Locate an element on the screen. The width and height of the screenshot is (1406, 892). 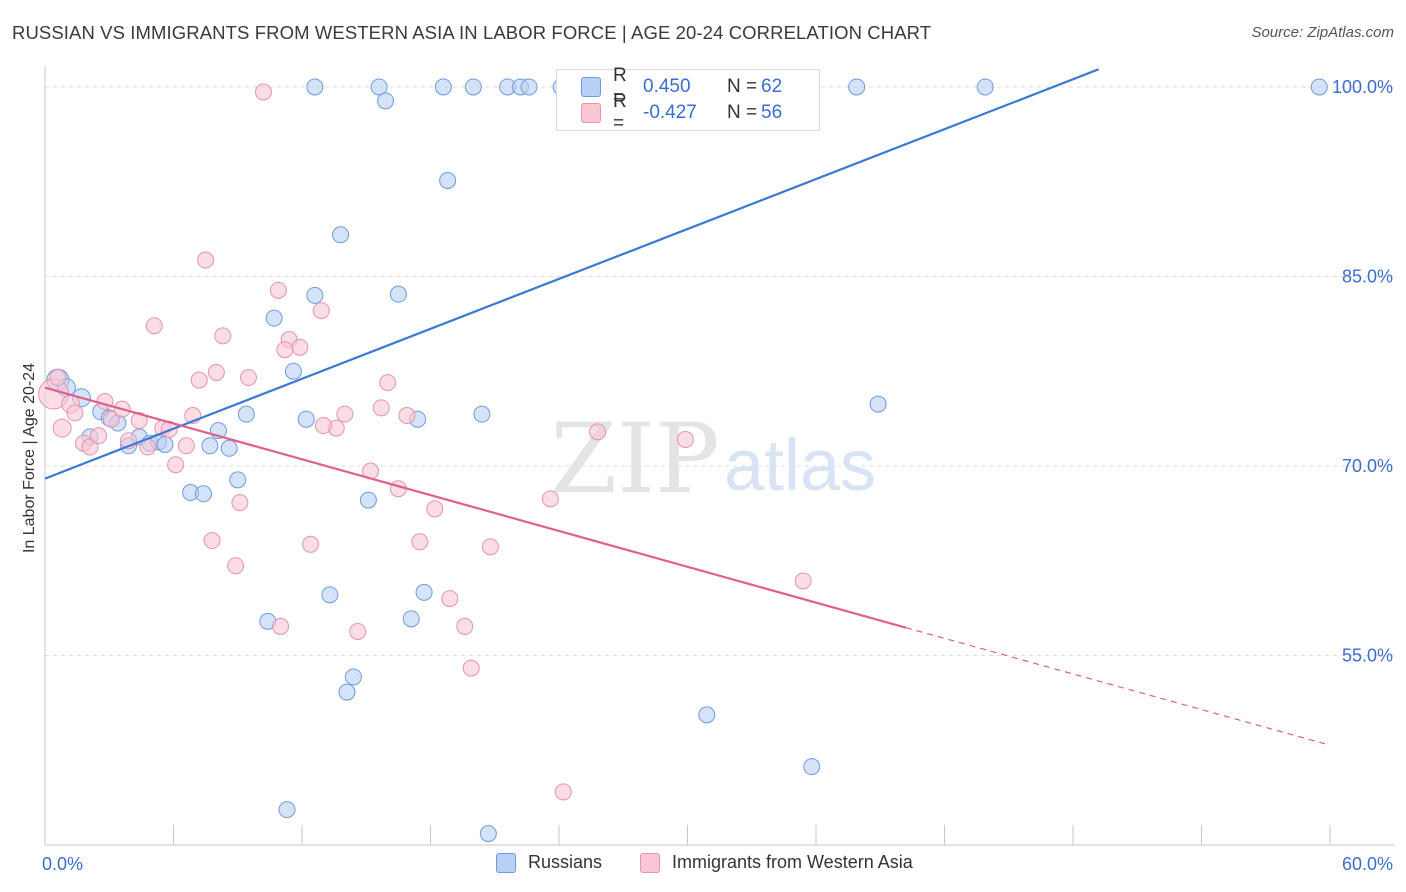
y-tick-label: 85.0% is located at coordinates (1367, 276).